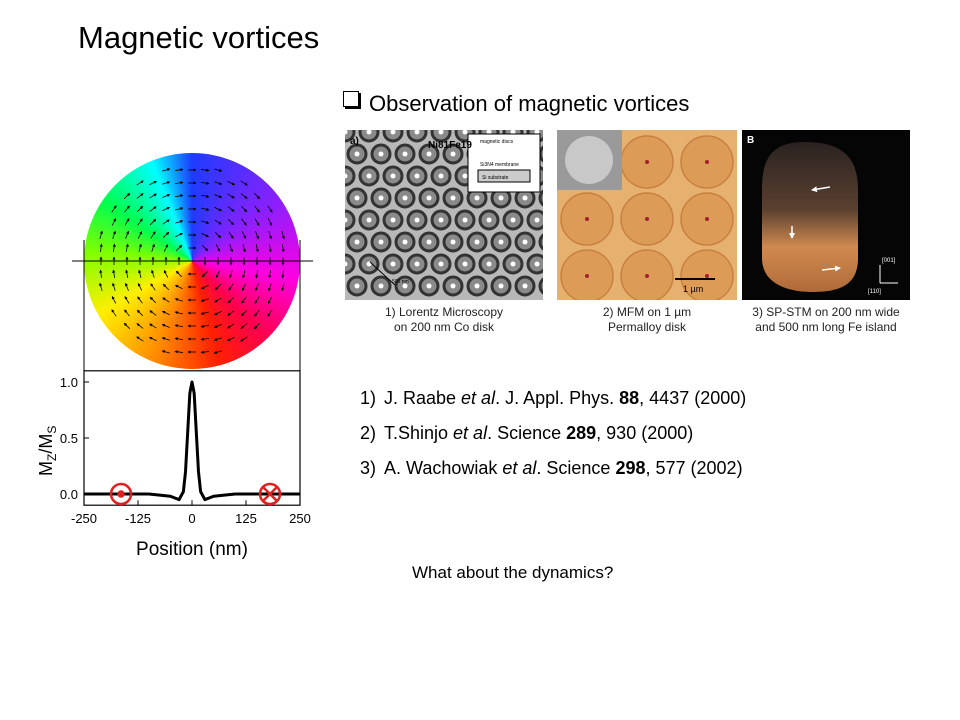 The height and width of the screenshot is (720, 960). What do you see at coordinates (497, 142) in the screenshot?
I see `figure-text: magnetic discs` at bounding box center [497, 142].